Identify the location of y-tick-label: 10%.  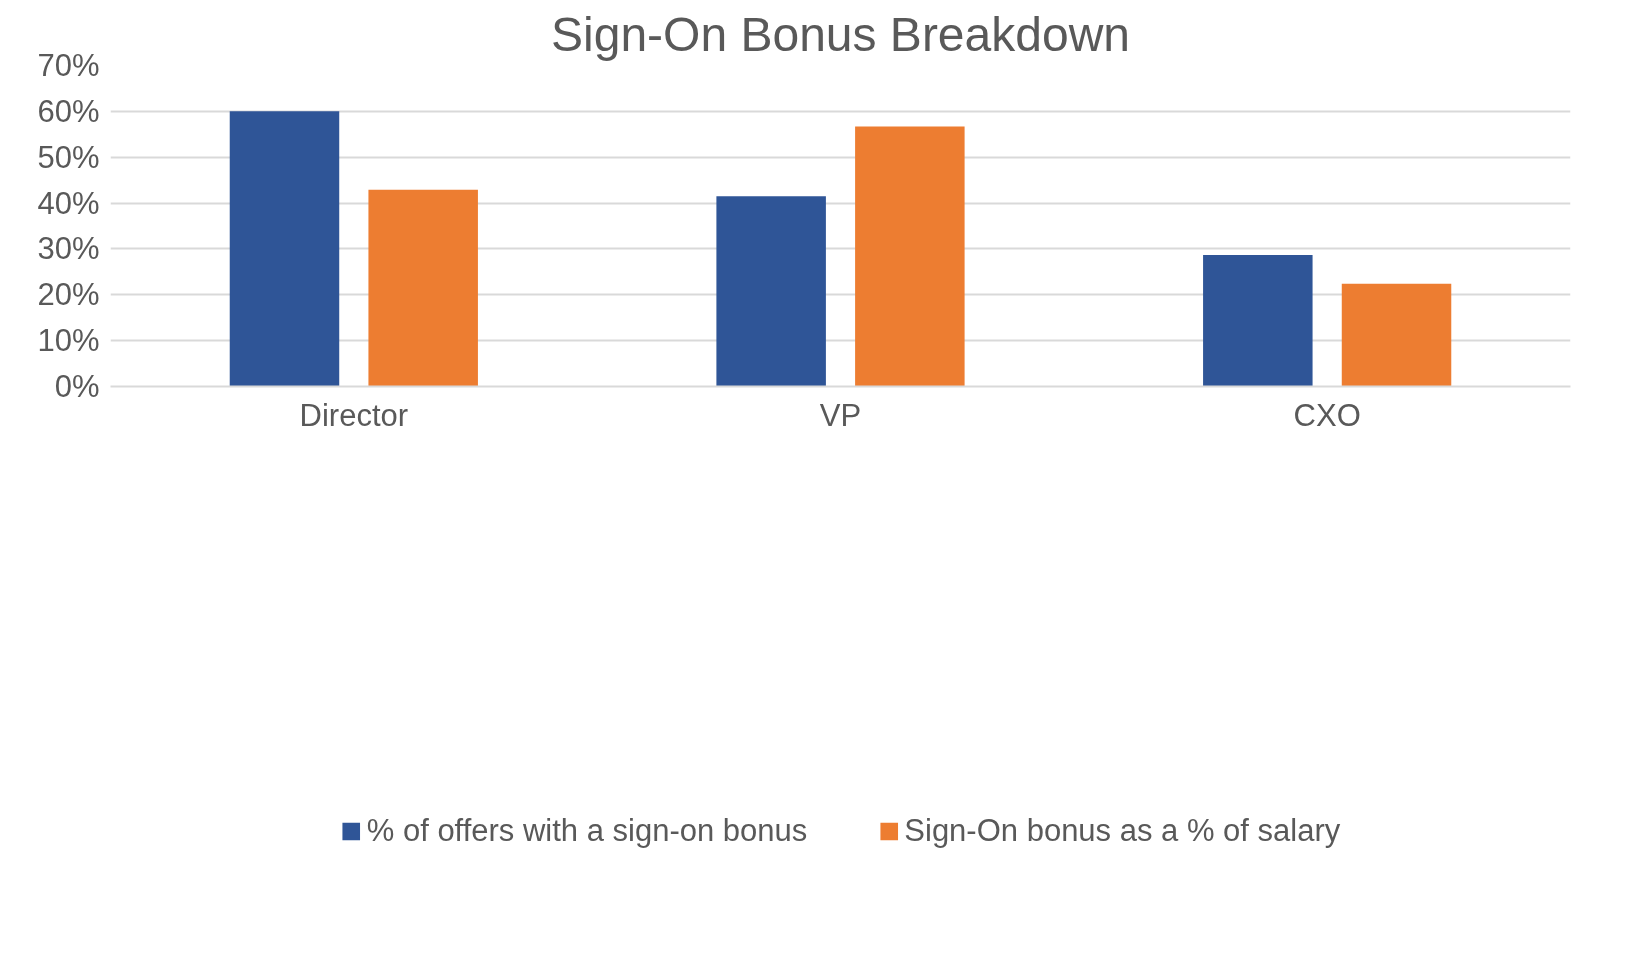
(68, 341).